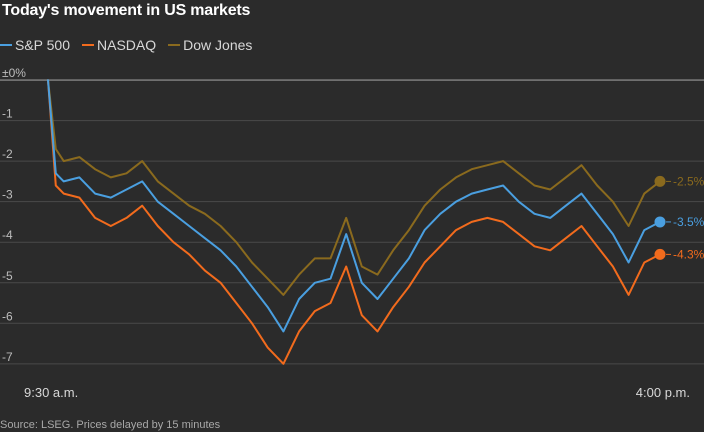 This screenshot has width=704, height=432. I want to click on y-tick-label: ±0%, so click(14, 73).